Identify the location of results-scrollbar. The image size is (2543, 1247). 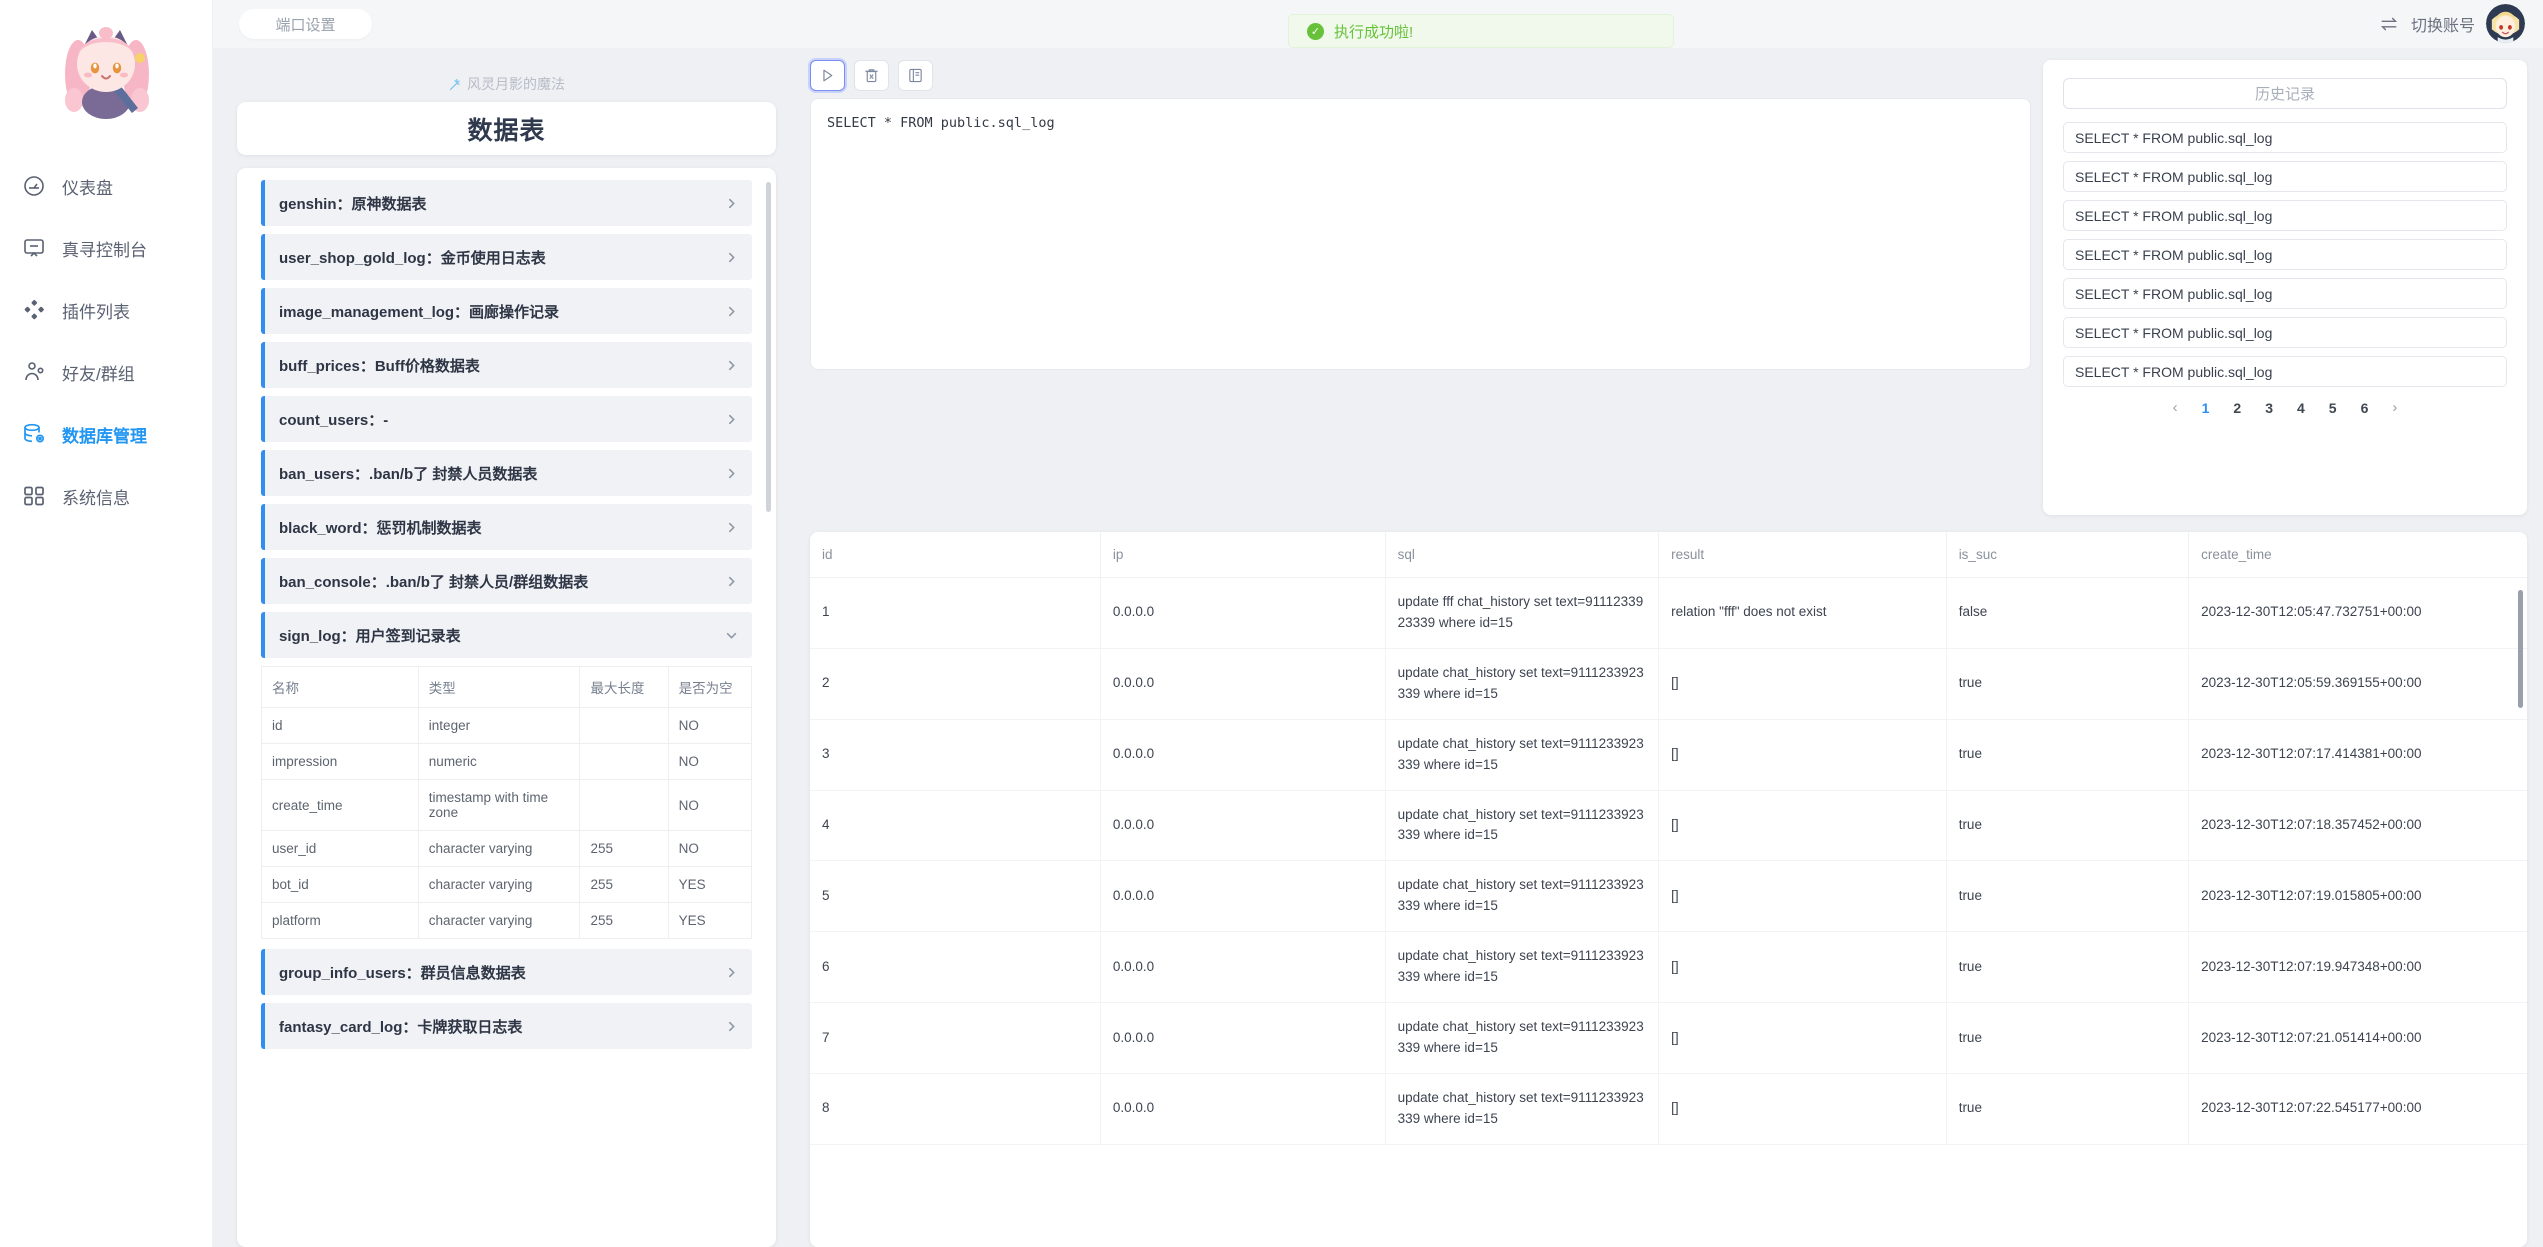
(2520, 649).